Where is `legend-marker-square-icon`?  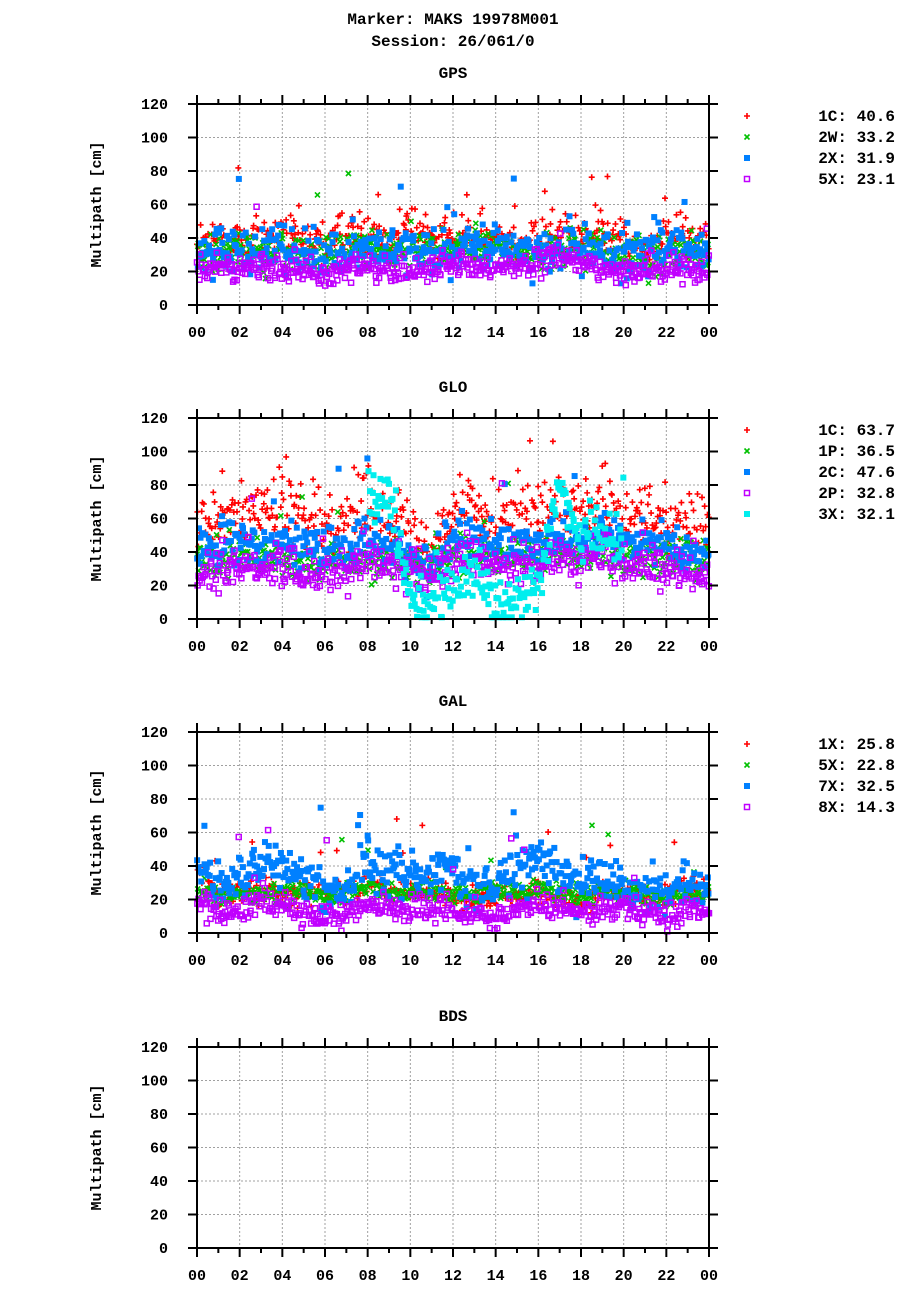 legend-marker-square-icon is located at coordinates (747, 514).